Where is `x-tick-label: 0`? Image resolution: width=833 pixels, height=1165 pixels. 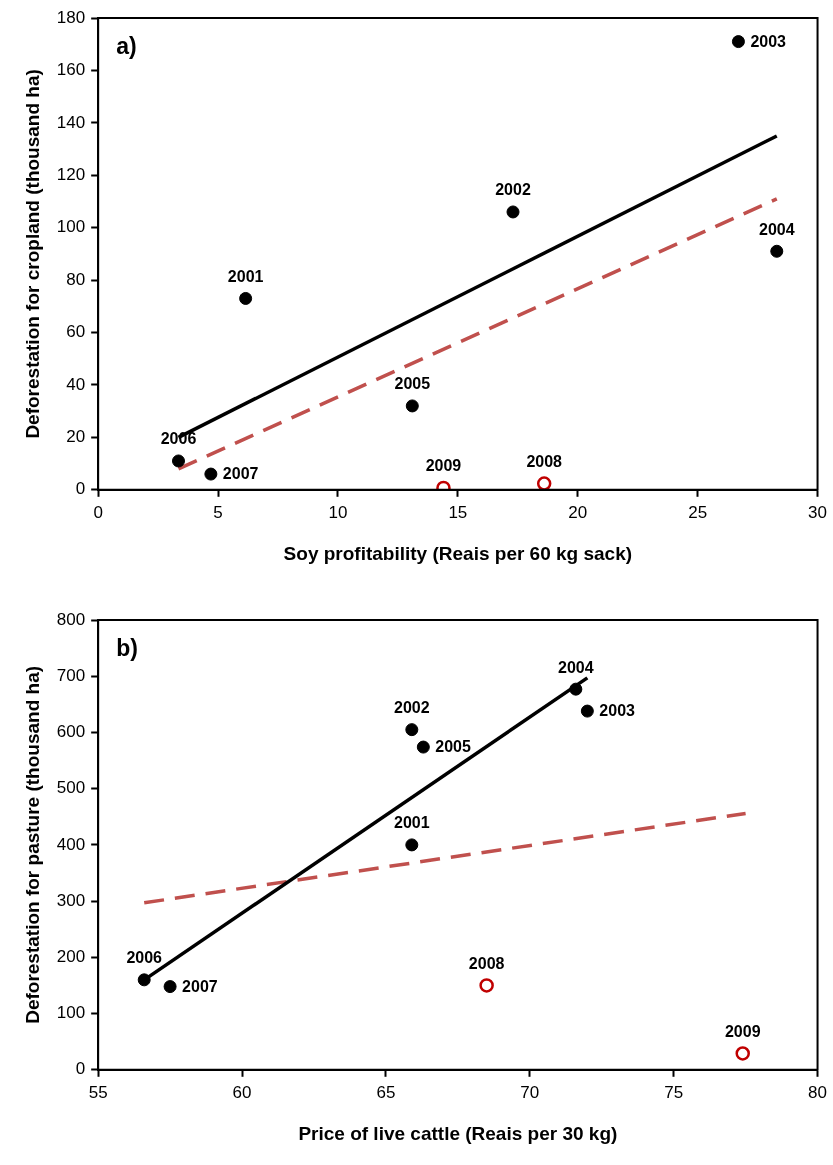 x-tick-label: 0 is located at coordinates (98, 512).